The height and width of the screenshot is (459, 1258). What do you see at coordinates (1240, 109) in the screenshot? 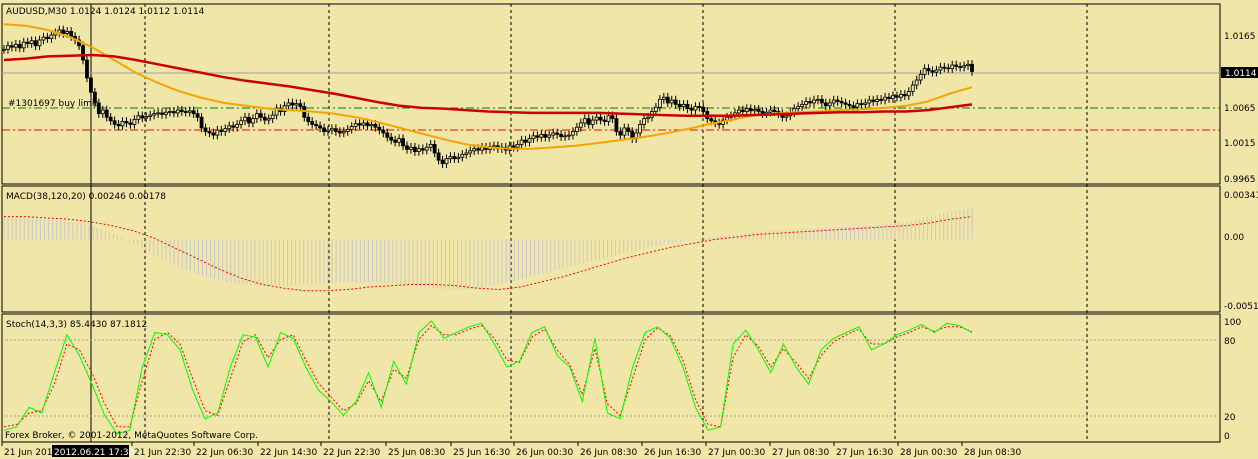
I see `price-tick: 1.0065` at bounding box center [1240, 109].